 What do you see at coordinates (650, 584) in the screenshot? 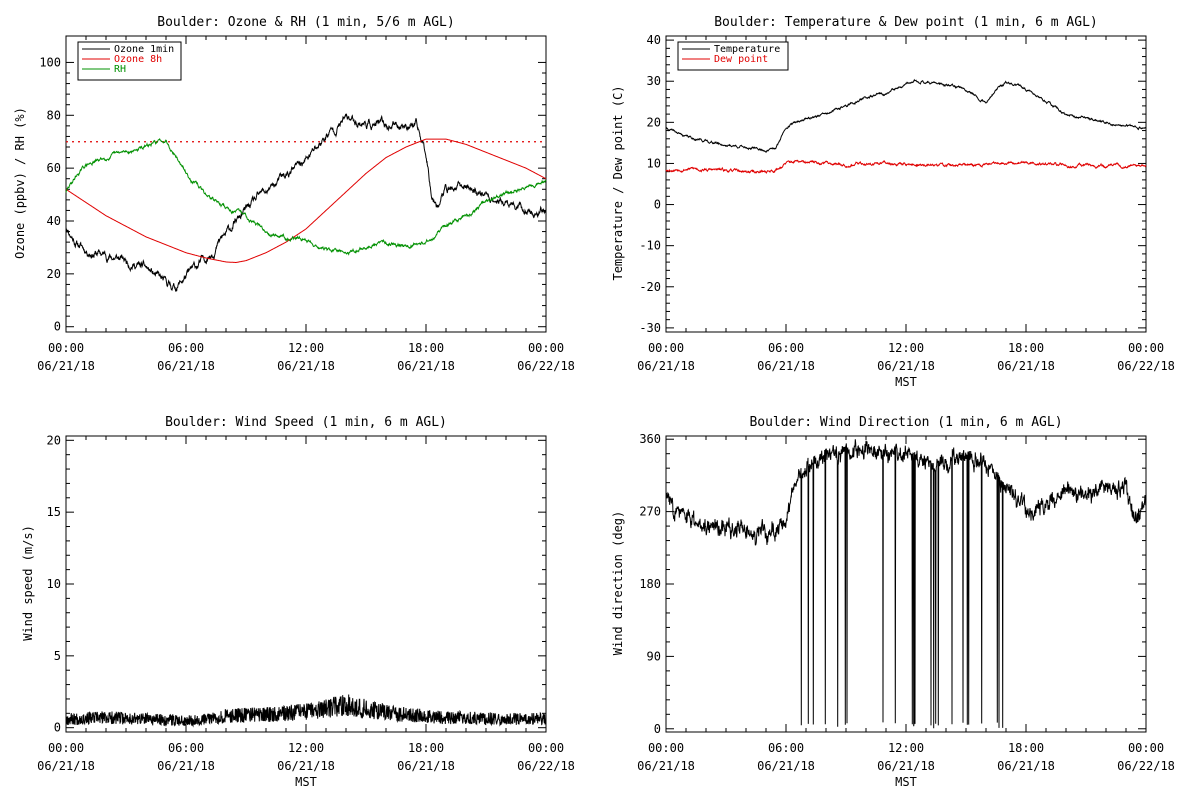
I see `y-tick-label: 180` at bounding box center [650, 584].